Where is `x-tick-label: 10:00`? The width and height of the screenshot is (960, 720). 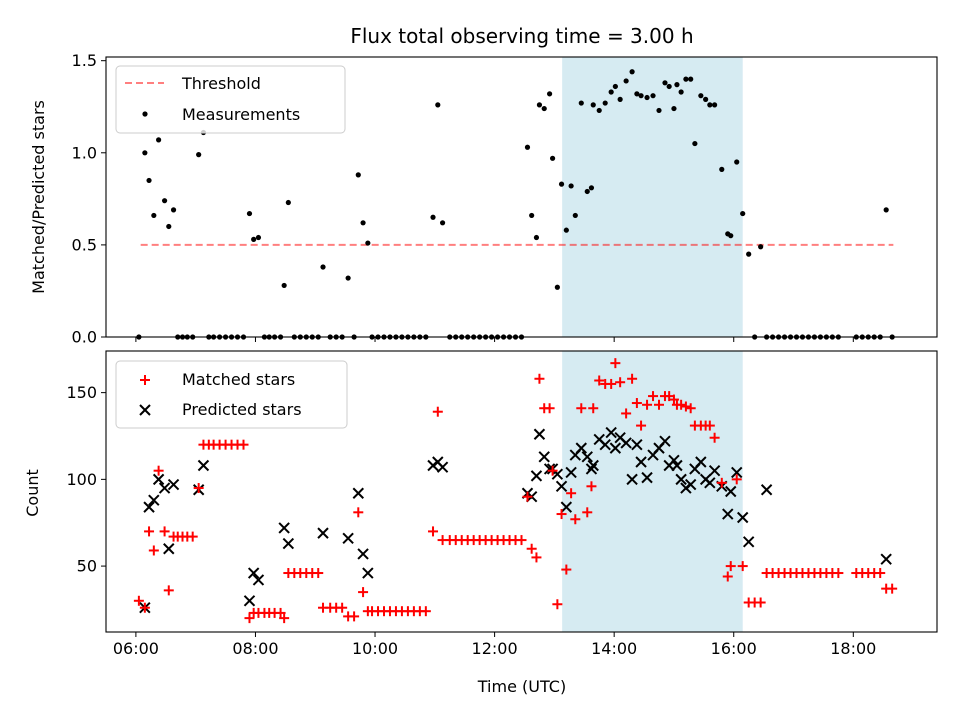 x-tick-label: 10:00 is located at coordinates (375, 648).